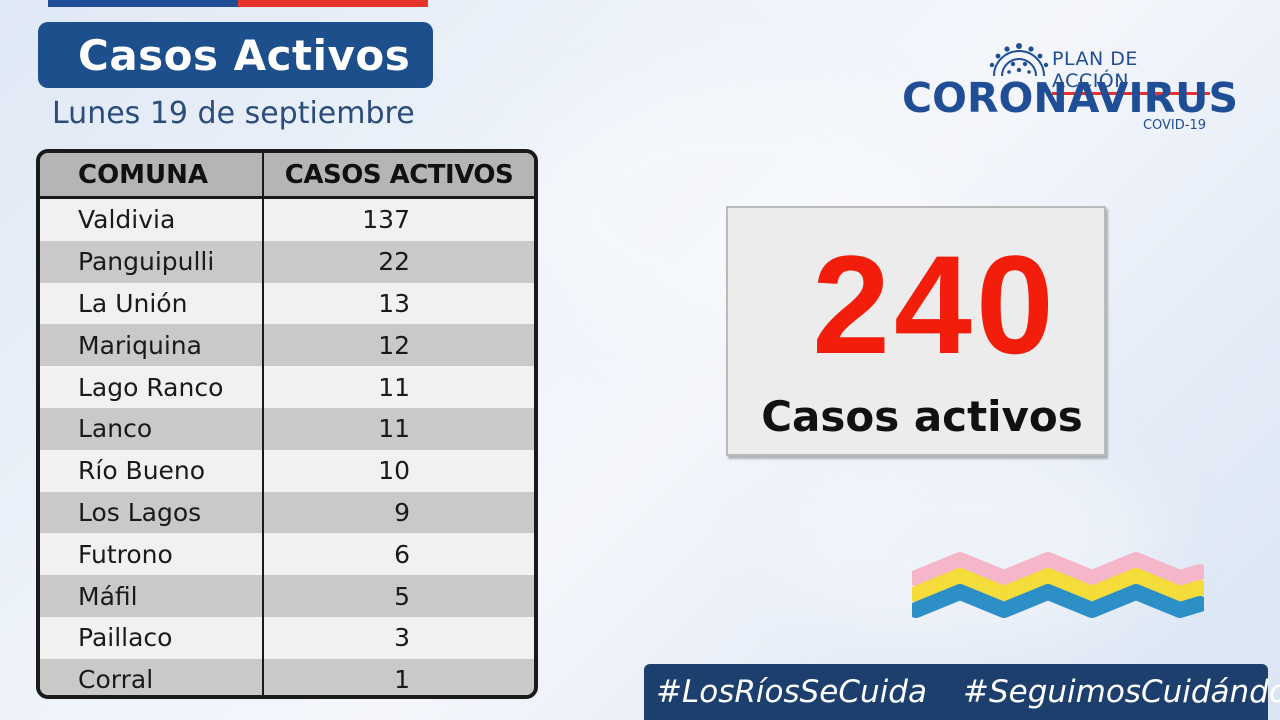 This screenshot has height=720, width=1280. I want to click on logo-plan-text: PLAN DE ACCIÓN, so click(1131, 71).